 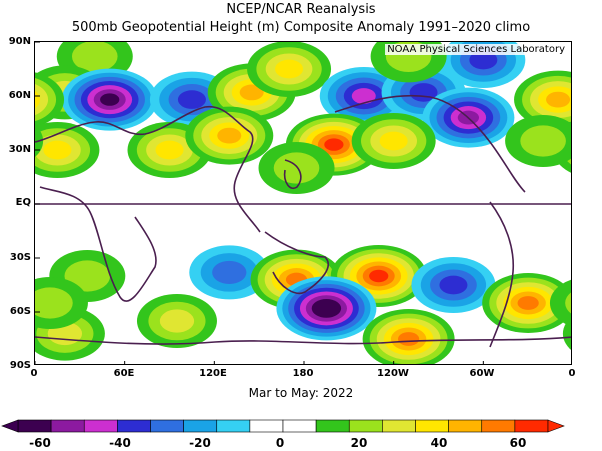 I want to click on lat-label-90n: 90N, so click(x=19, y=41).